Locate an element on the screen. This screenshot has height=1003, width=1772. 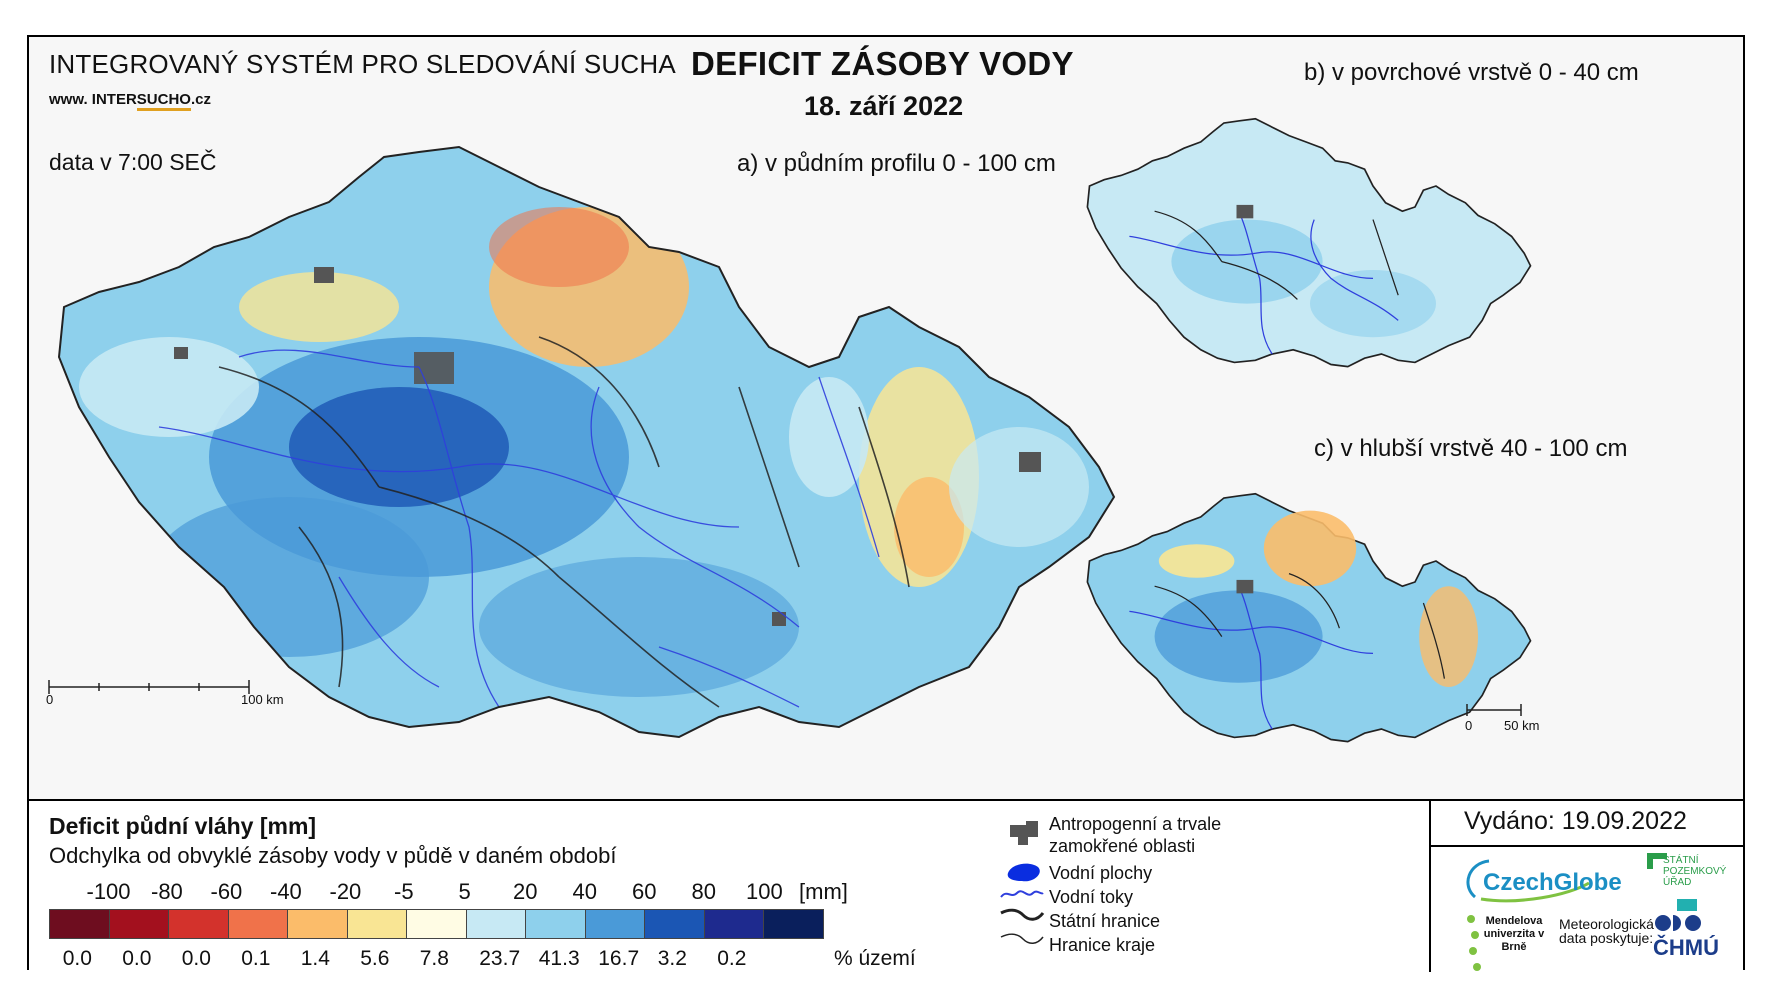
issued-date: Vydáno: 19.09.2022 is located at coordinates (1575, 821).